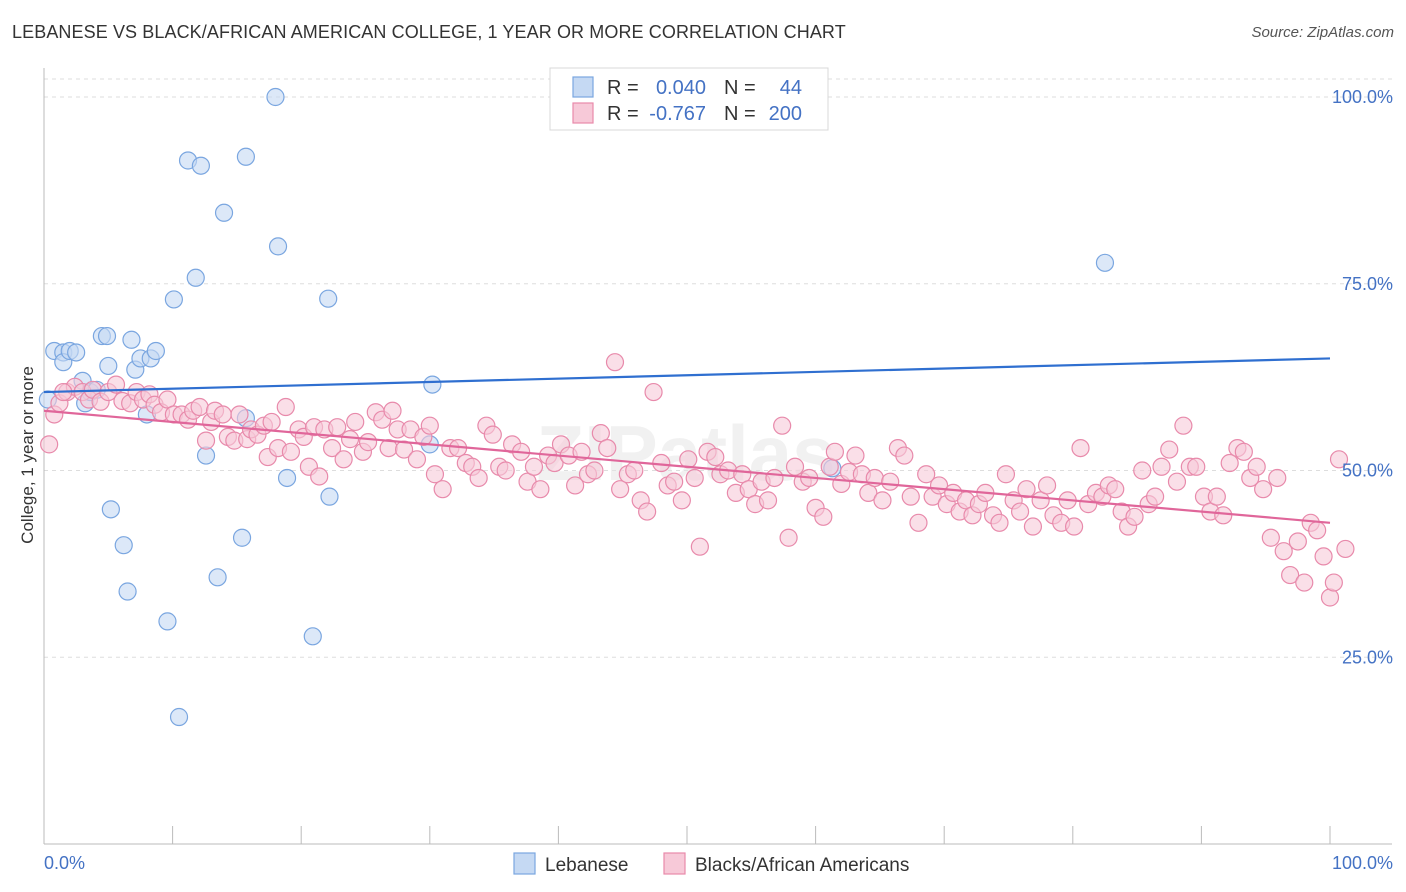 The height and width of the screenshot is (892, 1406). I want to click on legend-label-1: Blacks/African Americans, so click(802, 865).